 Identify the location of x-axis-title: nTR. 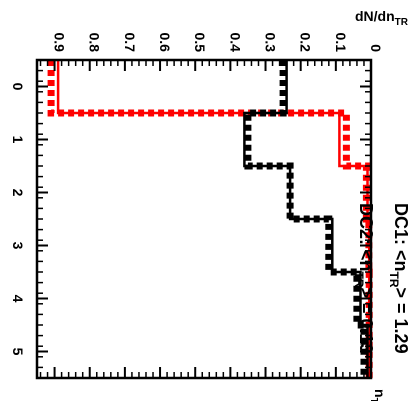
(378, 395).